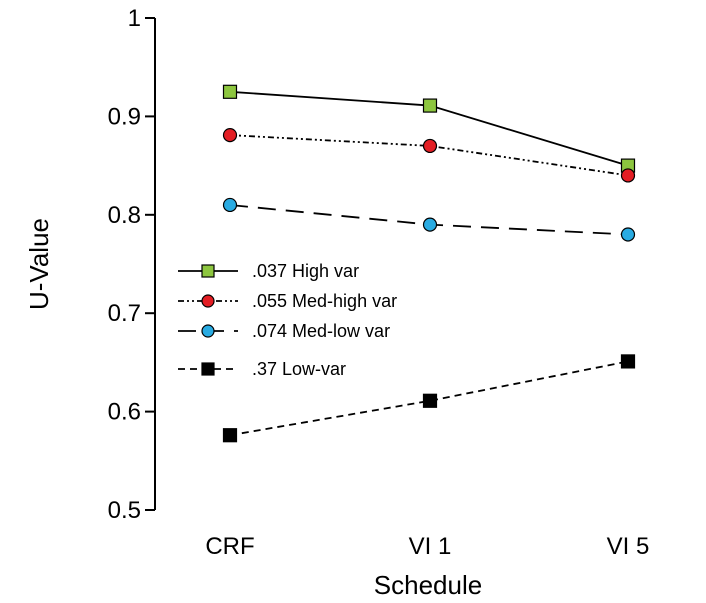 Image resolution: width=706 pixels, height=603 pixels. What do you see at coordinates (305, 271) in the screenshot?
I see `legend-label: .037 High var` at bounding box center [305, 271].